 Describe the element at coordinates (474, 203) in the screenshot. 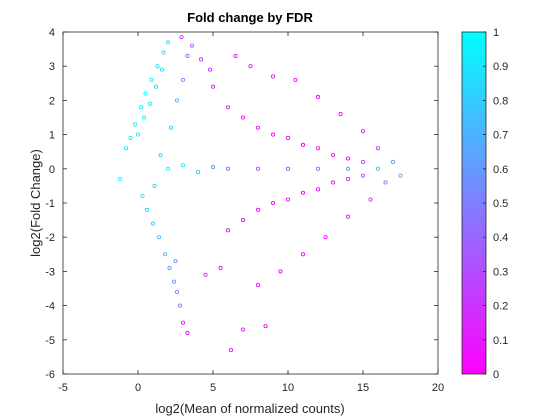

I see `colorbar` at that location.